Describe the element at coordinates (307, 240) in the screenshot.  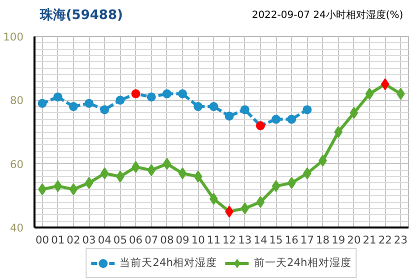
I see `x-tick-label: 17` at that location.